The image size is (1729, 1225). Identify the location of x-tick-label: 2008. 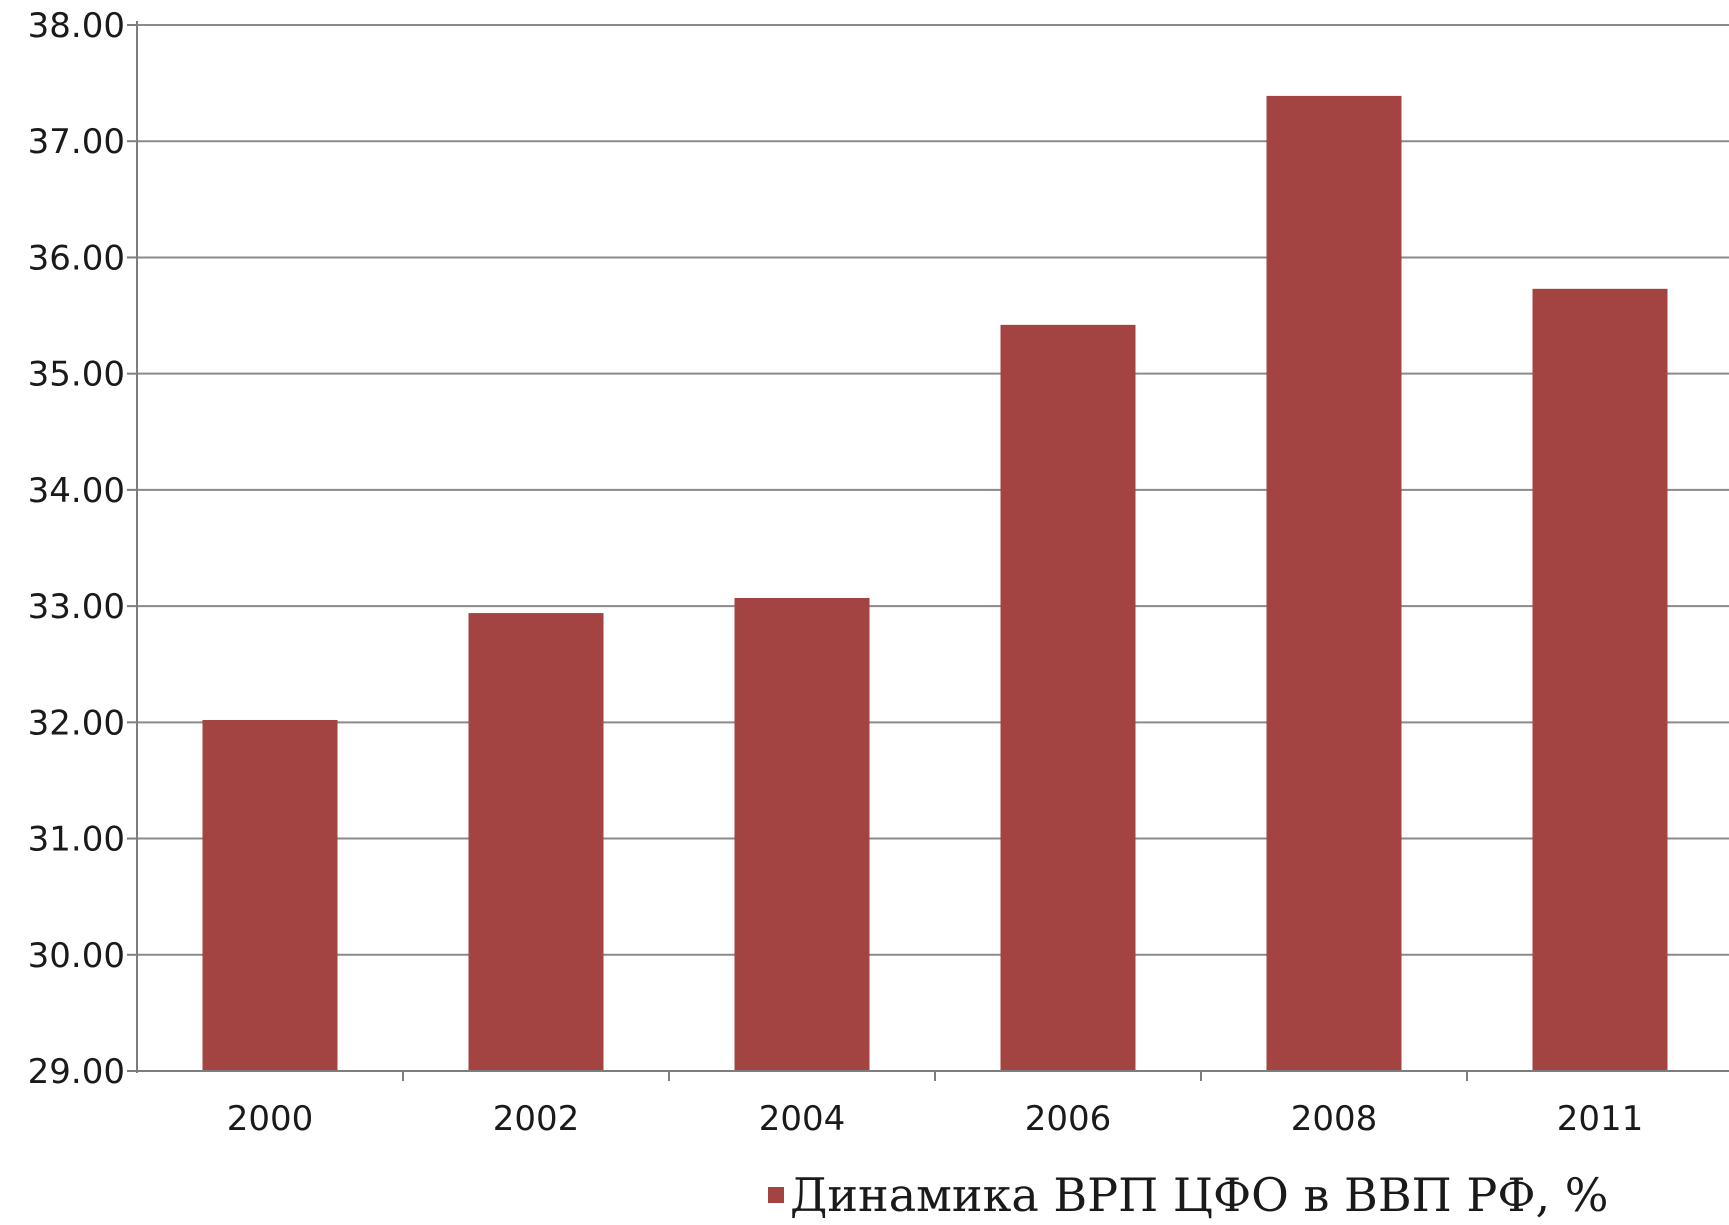
(1334, 1119).